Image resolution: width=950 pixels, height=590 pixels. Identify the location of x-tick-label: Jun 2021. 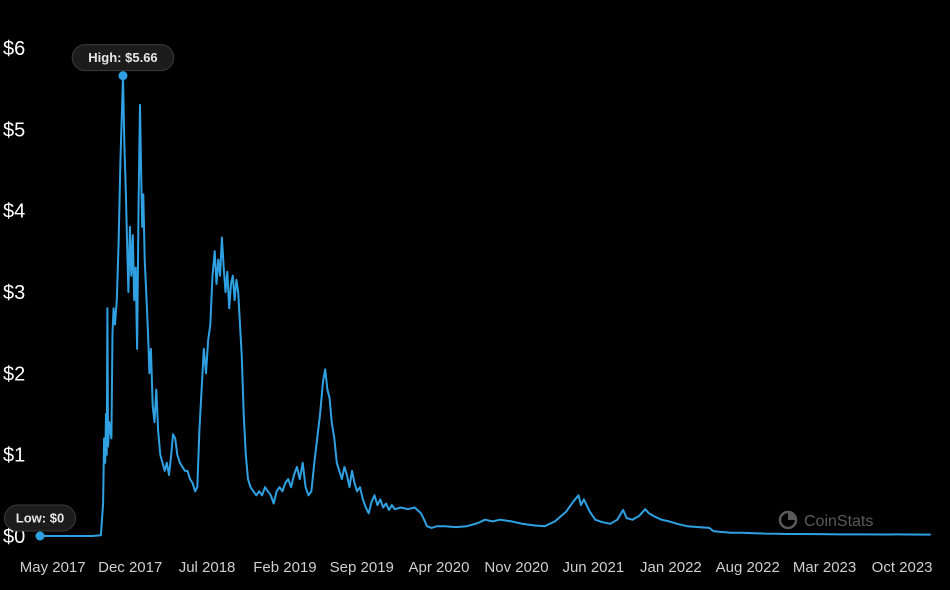
(593, 567).